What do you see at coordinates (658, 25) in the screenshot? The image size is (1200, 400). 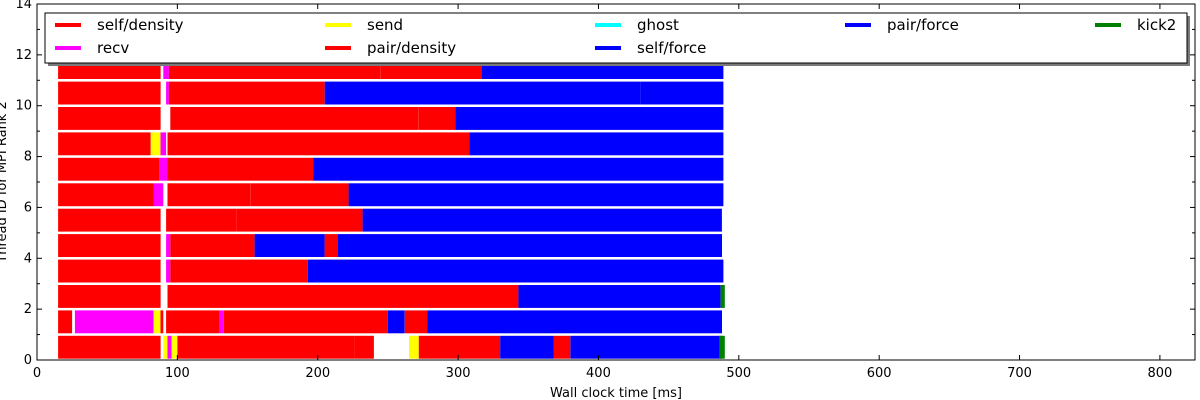 I see `legend-label: ghost` at bounding box center [658, 25].